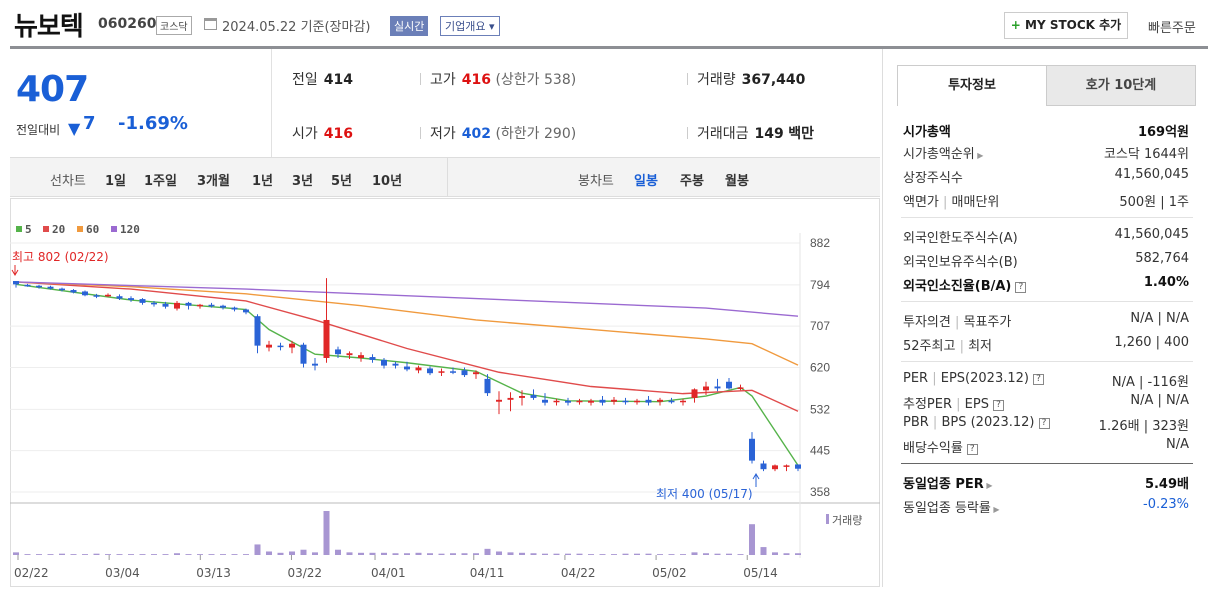 The image size is (1212, 591). I want to click on y-tick-label: 532, so click(820, 409).